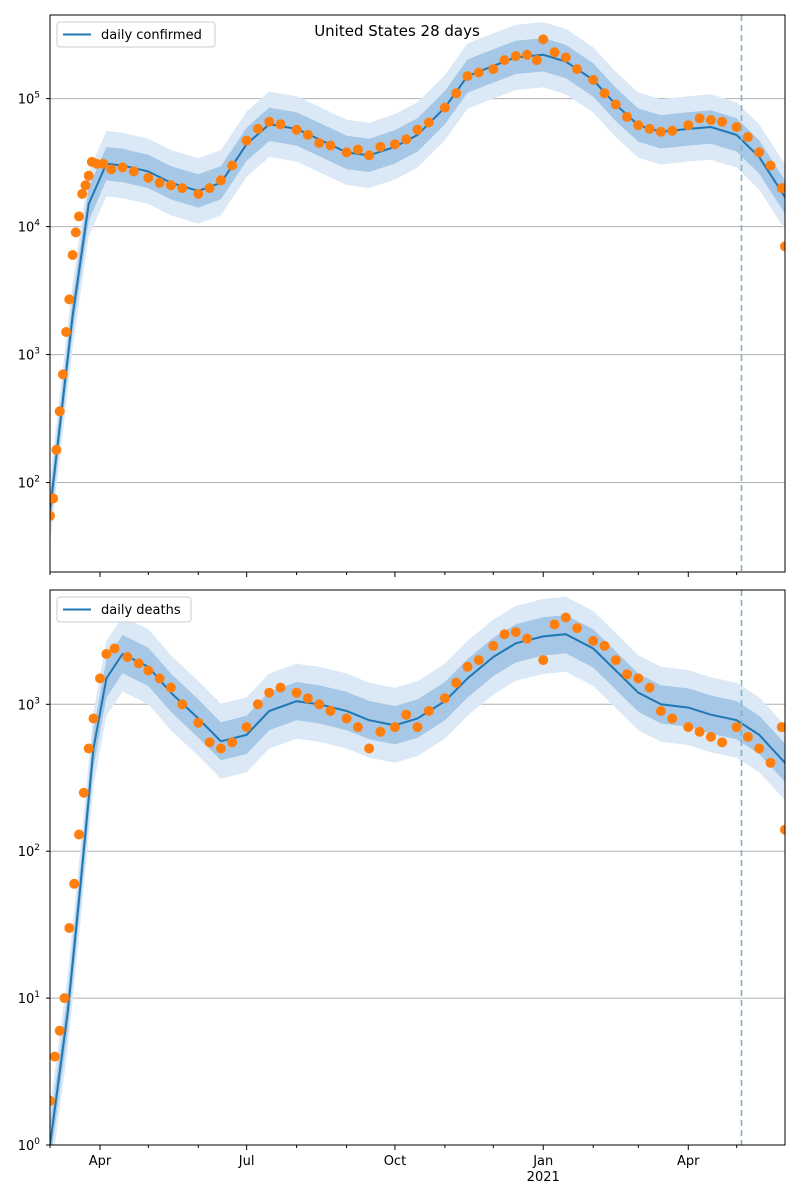  Describe the element at coordinates (397, 31) in the screenshot. I see `figure-title: United States 28 days` at that location.